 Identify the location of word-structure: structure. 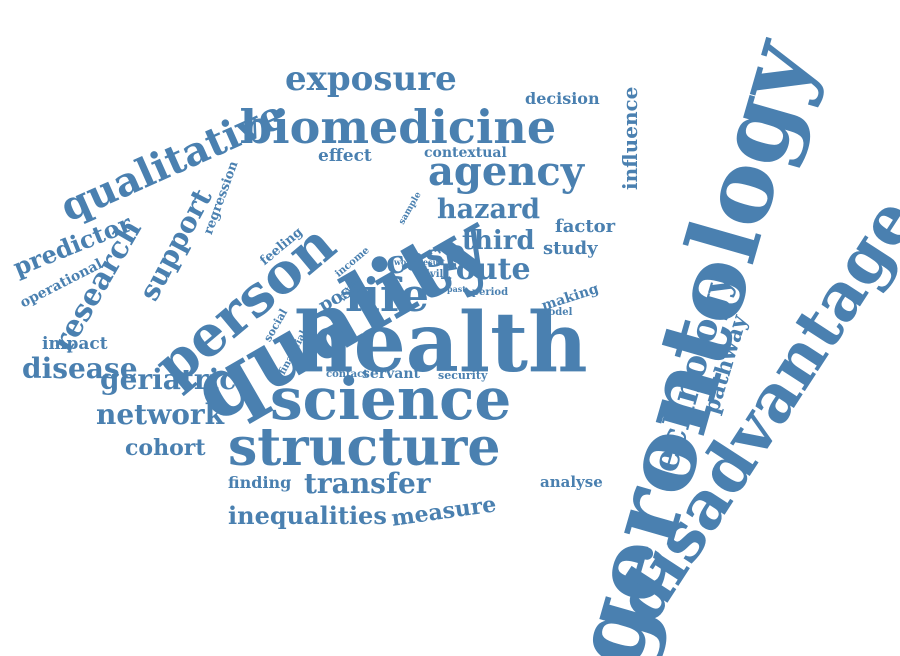
(364, 447).